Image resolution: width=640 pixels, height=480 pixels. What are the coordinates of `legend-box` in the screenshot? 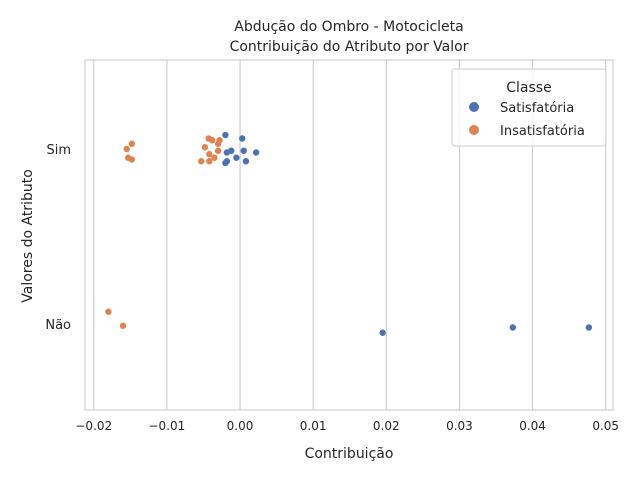 It's located at (529, 107).